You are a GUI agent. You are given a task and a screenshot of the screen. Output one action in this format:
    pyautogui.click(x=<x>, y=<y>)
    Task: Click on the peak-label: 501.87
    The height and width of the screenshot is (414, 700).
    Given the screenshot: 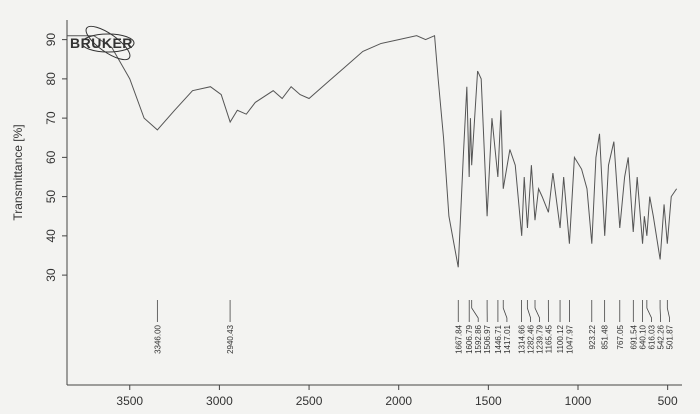 What is the action you would take?
    pyautogui.click(x=670, y=336)
    